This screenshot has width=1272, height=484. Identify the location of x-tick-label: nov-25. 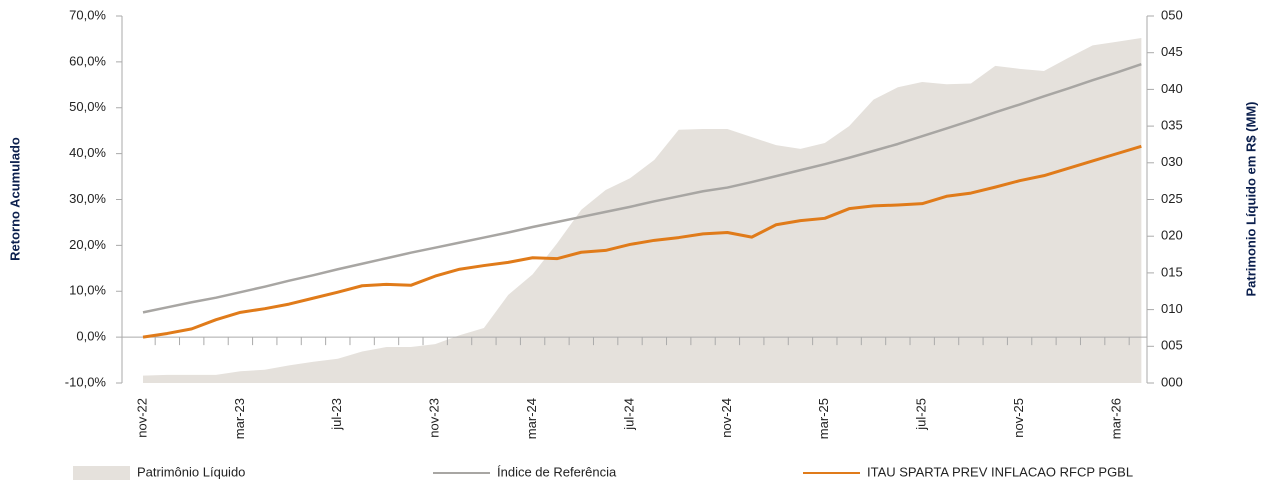
(1018, 418).